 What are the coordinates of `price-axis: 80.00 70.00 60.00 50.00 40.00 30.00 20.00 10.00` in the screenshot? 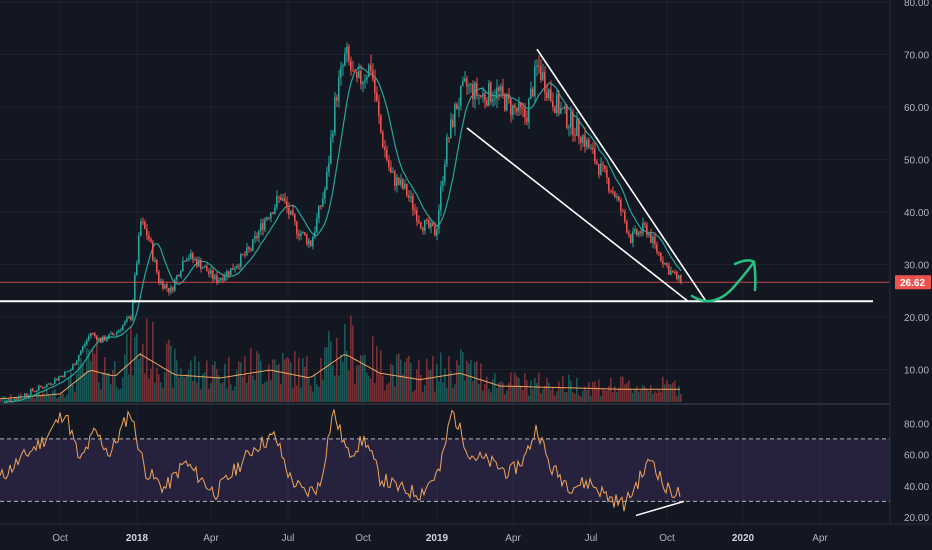 It's located at (916, 188).